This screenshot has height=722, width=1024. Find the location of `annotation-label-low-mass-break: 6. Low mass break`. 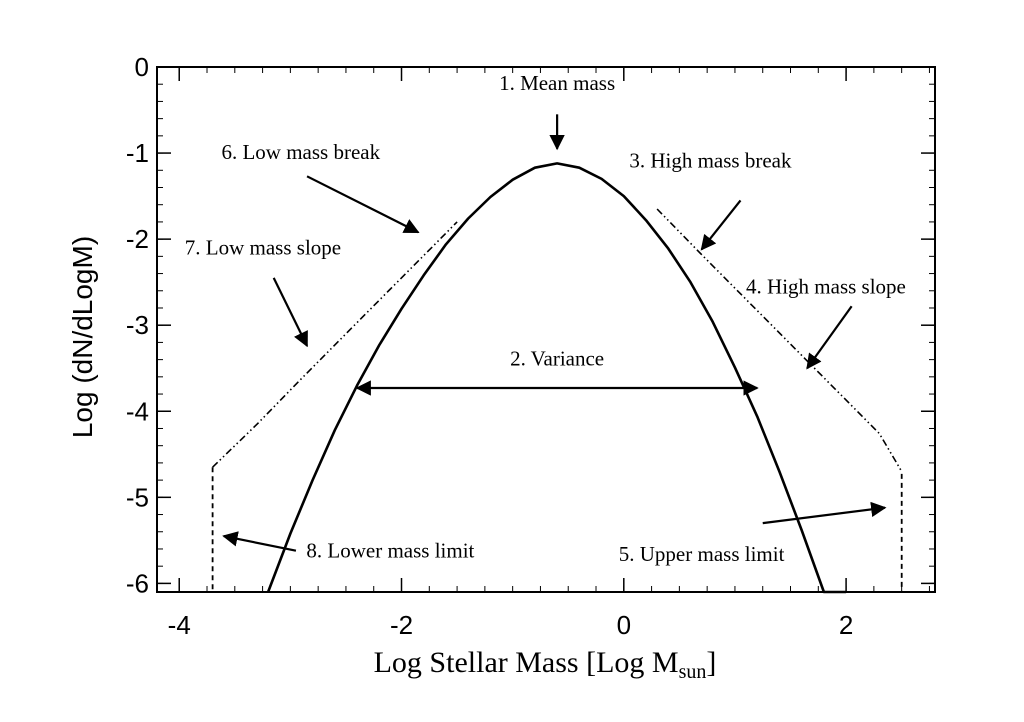

annotation-label-low-mass-break: 6. Low mass break is located at coordinates (300, 152).